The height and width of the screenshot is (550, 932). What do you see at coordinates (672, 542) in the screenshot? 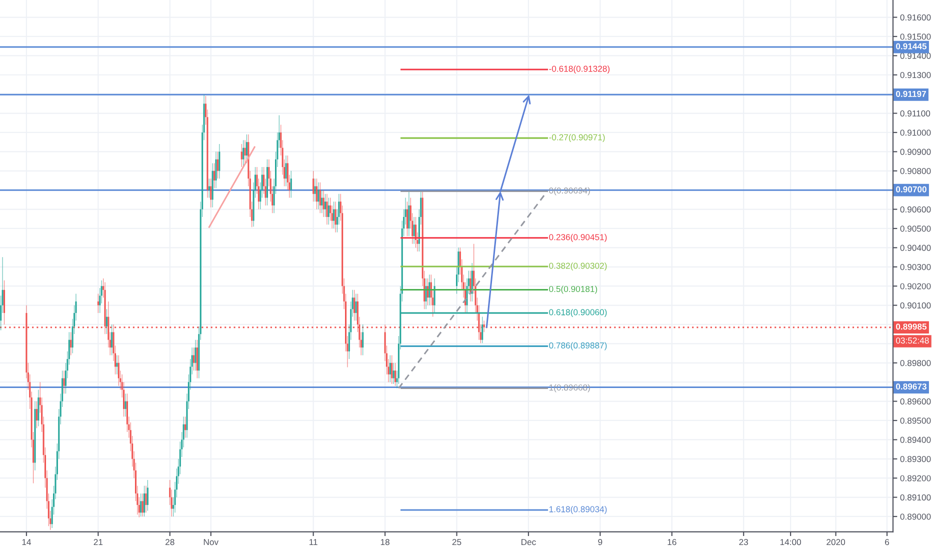
I see `x-tick-label: 16` at bounding box center [672, 542].